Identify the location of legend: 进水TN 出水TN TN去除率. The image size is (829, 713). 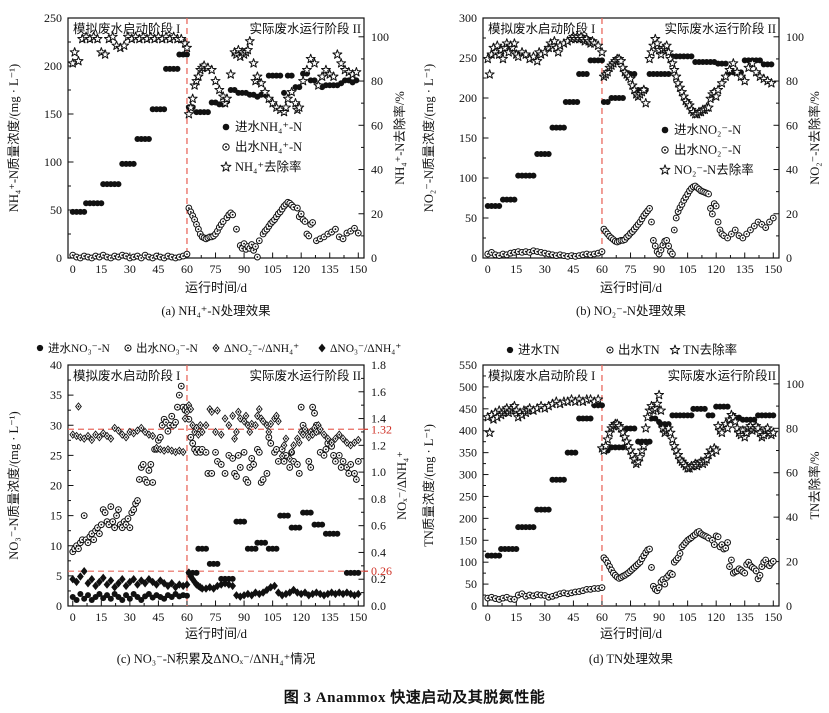
(621, 349).